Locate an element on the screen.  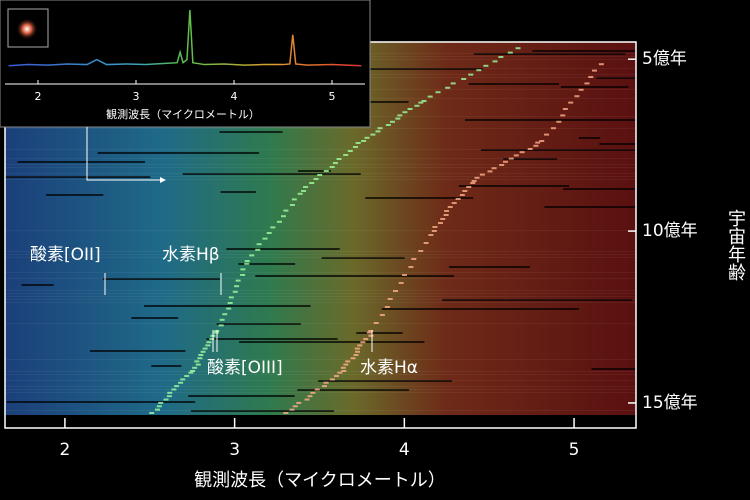
y2-axis-label: 宇宙年齢 is located at coordinates (735, 245).